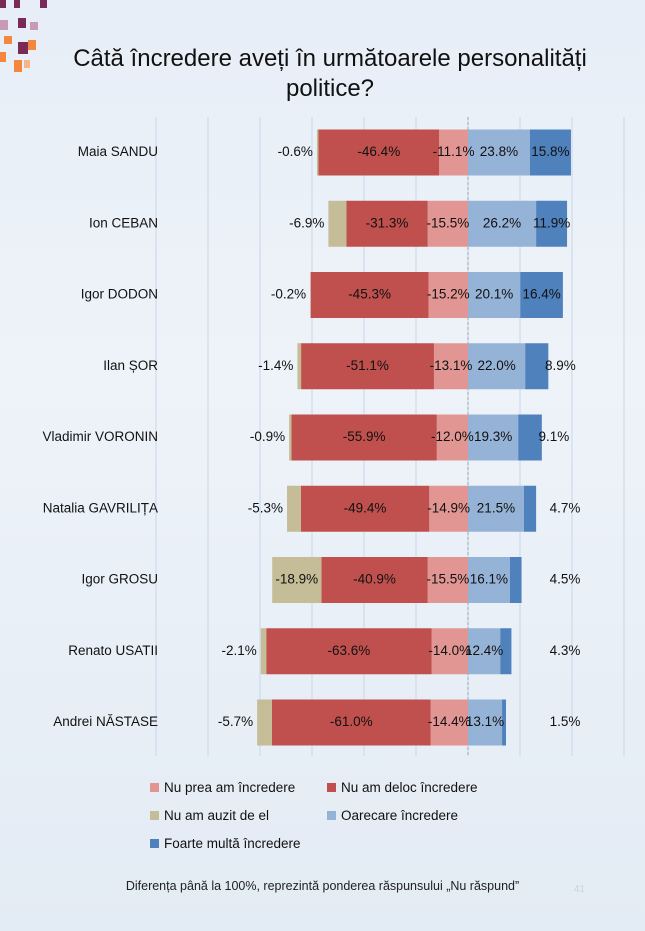 This screenshot has width=645, height=931. What do you see at coordinates (275, 365) in the screenshot?
I see `data-label: -1.4%` at bounding box center [275, 365].